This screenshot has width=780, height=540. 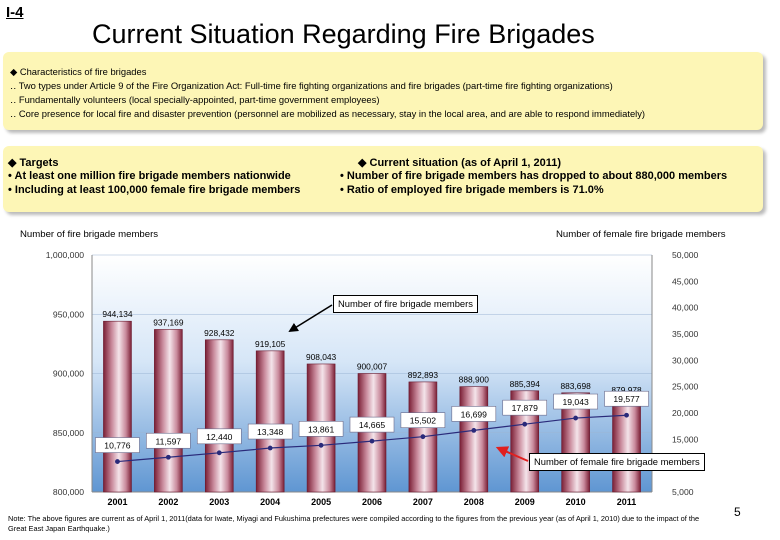 I want to click on bar-value-label: 908,043, so click(x=321, y=357).